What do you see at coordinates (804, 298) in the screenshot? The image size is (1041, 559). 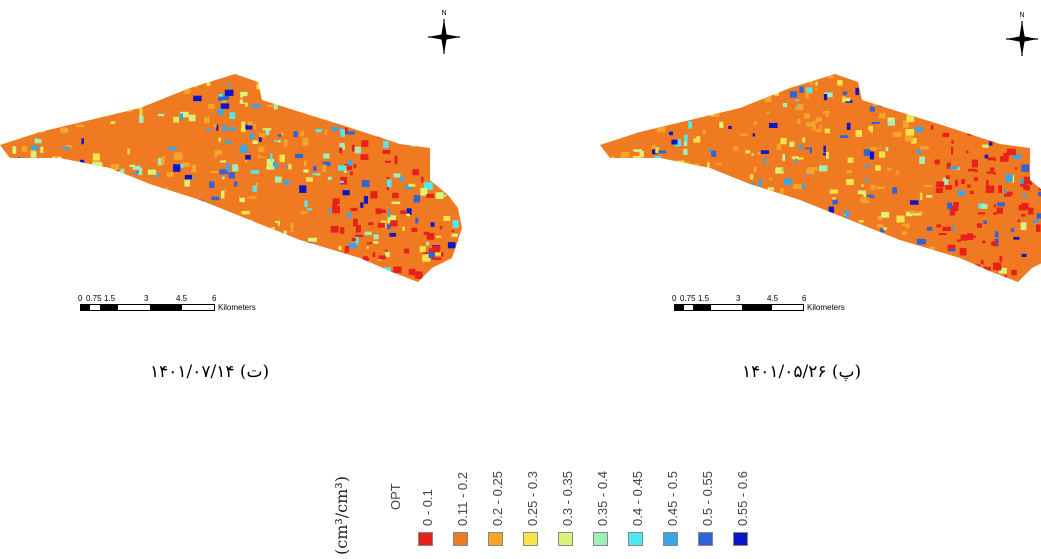 I see `scale-tick: 6` at bounding box center [804, 298].